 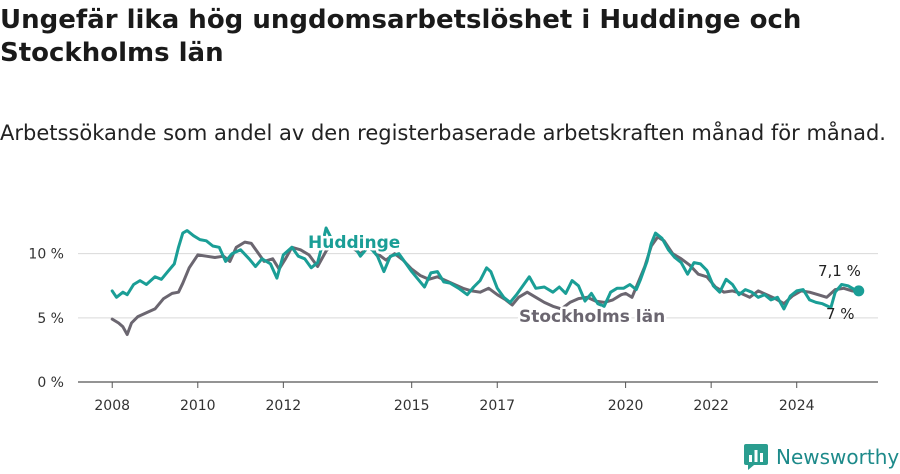 What do you see at coordinates (626, 406) in the screenshot?
I see `x-tick-label: 2020` at bounding box center [626, 406].